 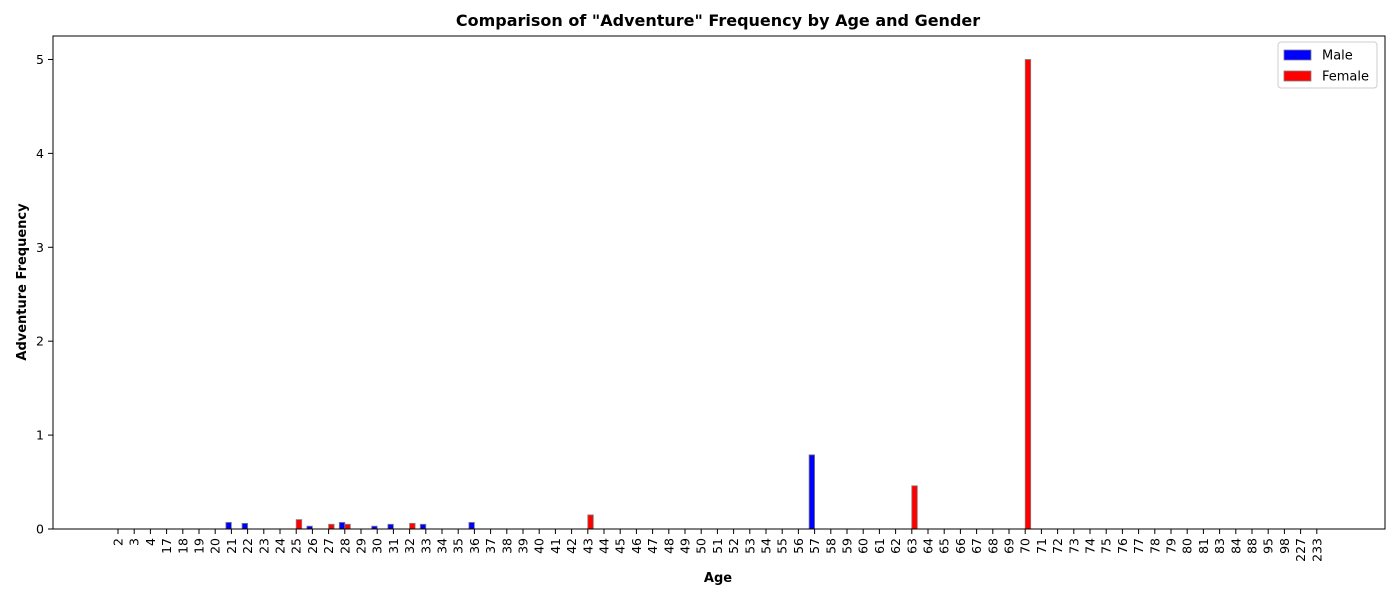 I want to click on x-tick-label: 35, so click(x=458, y=546).